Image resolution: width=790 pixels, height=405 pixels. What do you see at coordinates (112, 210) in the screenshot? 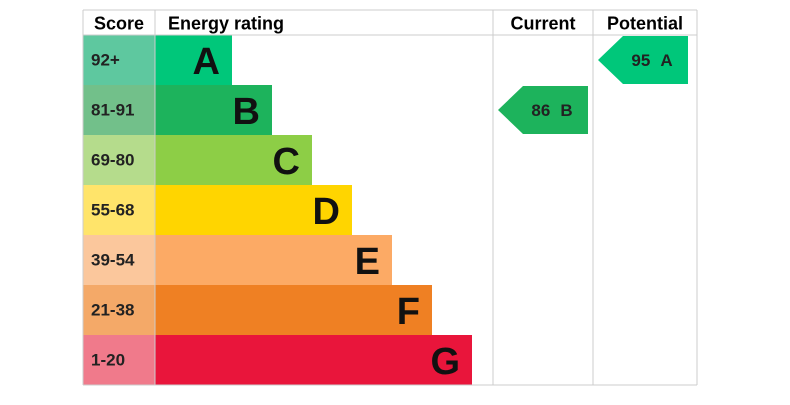
I see `score-range: 55-68` at bounding box center [112, 210].